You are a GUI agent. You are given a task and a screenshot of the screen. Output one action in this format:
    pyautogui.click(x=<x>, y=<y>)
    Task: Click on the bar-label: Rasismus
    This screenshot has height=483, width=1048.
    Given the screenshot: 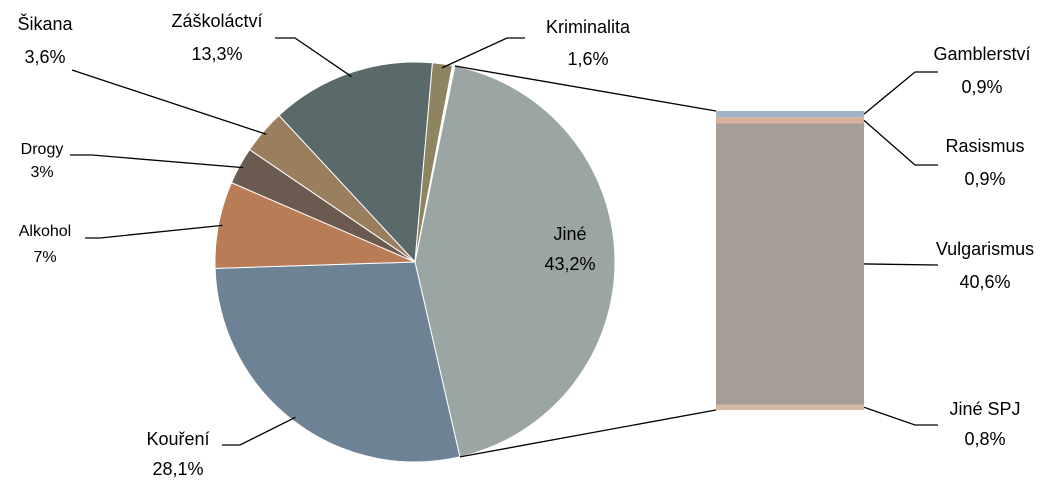 What is the action you would take?
    pyautogui.click(x=984, y=146)
    